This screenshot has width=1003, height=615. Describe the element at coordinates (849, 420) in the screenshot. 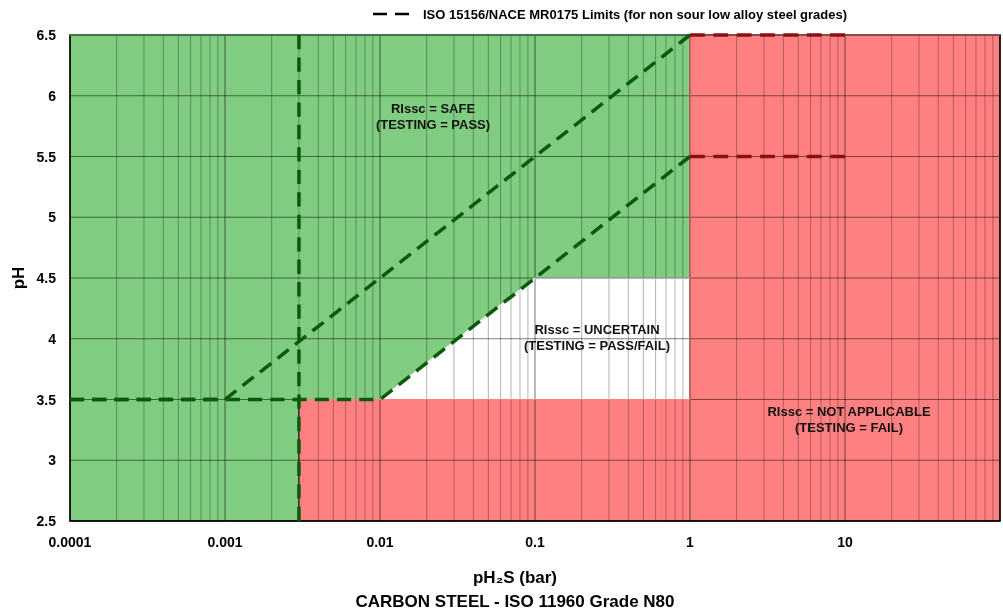

I see `annotation: RIssc = NOT APPLICABLE (TESTING = FAIL)` at that location.